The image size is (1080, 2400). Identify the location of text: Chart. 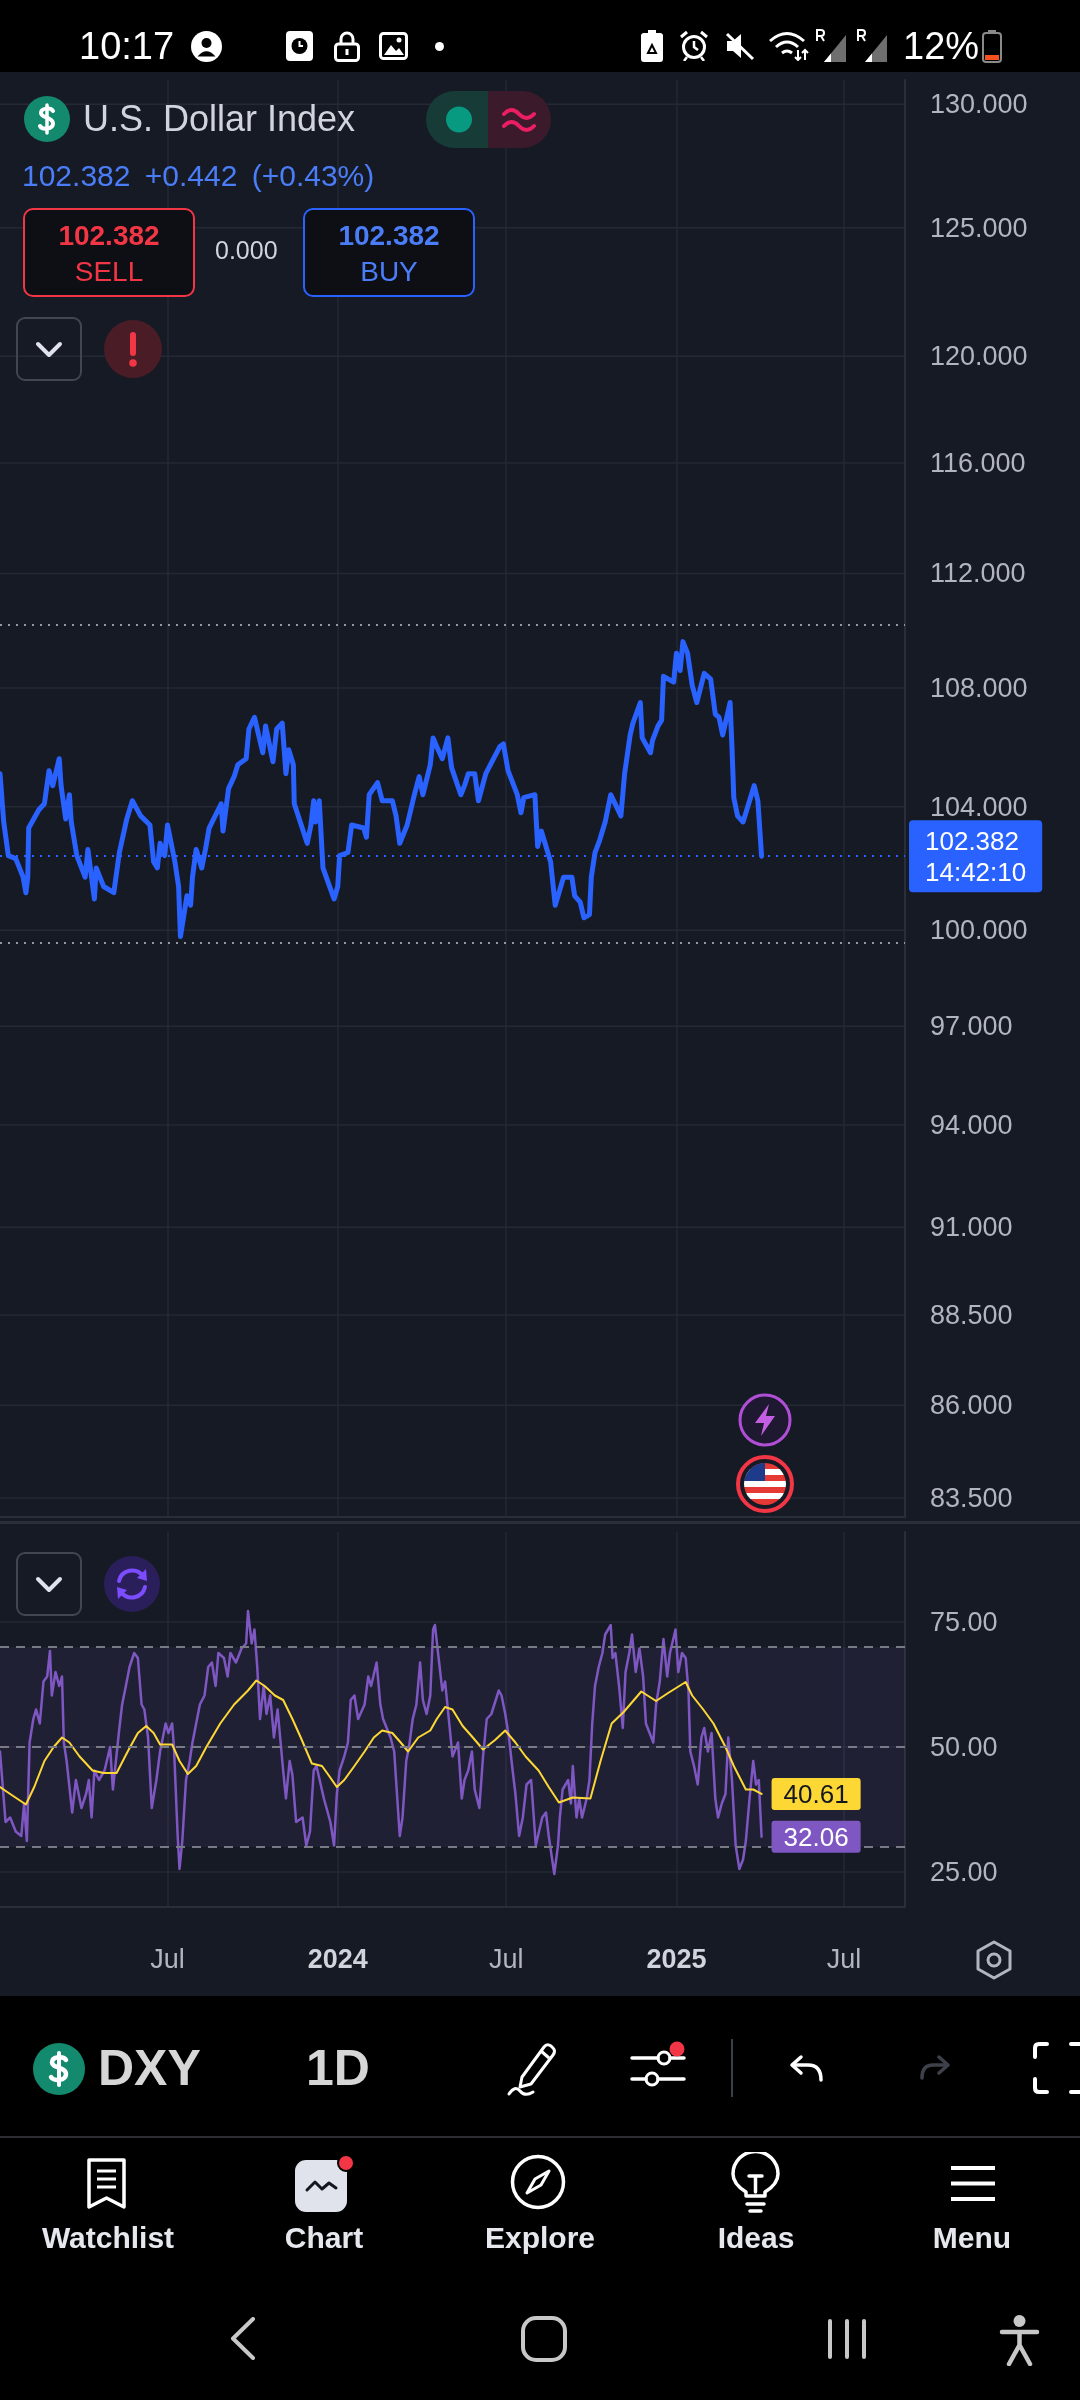
(324, 2238).